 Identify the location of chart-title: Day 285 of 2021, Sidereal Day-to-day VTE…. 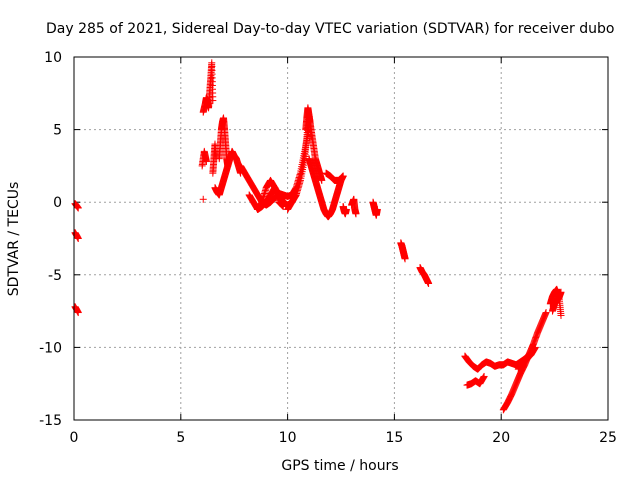
(330, 29).